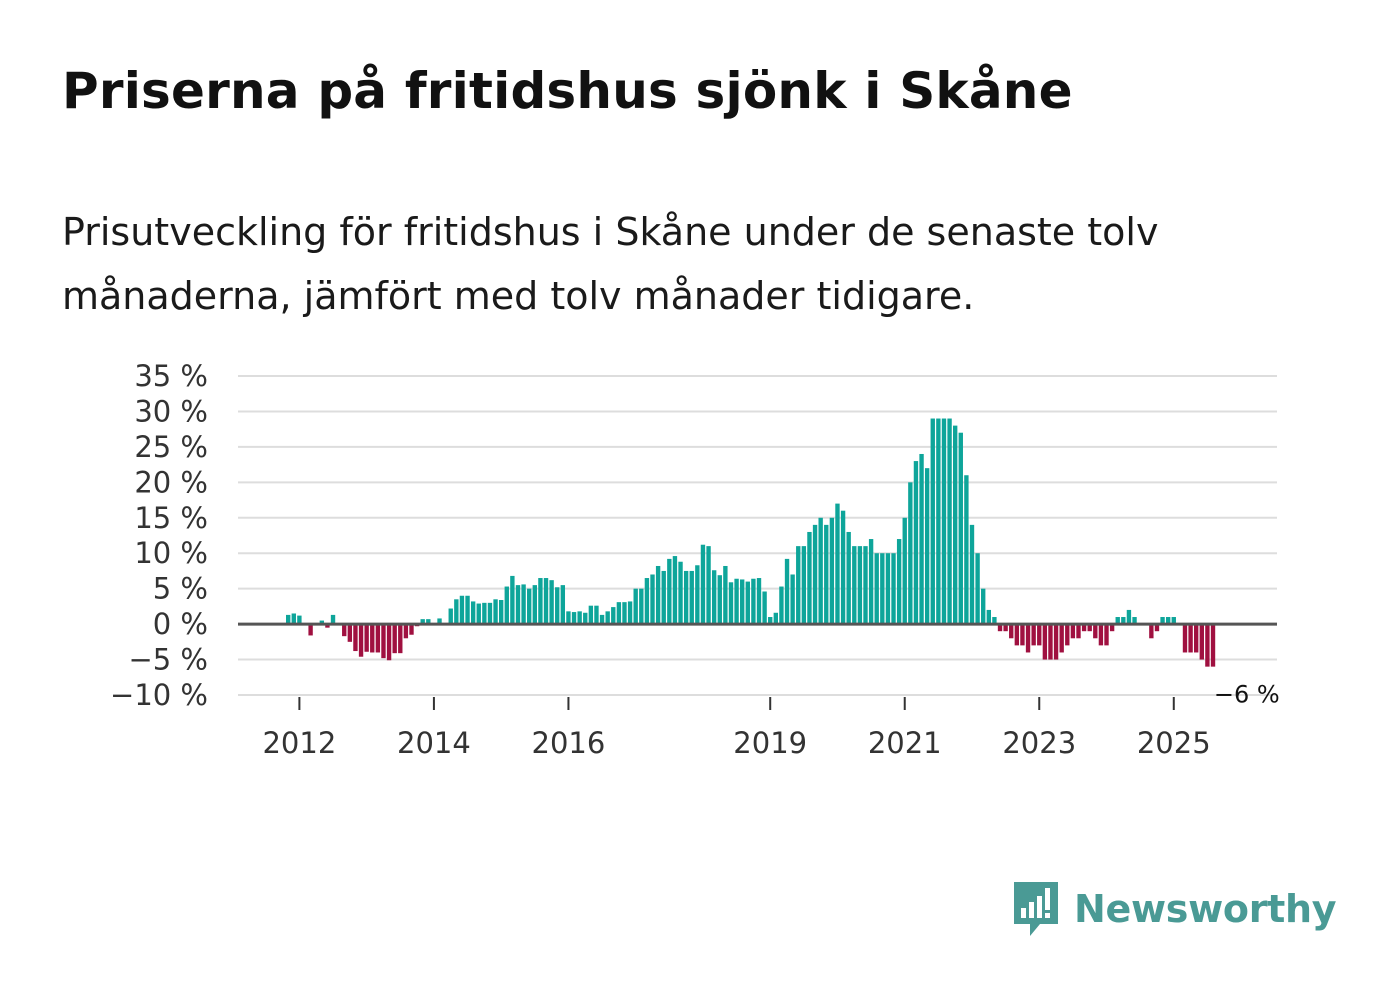  What do you see at coordinates (180, 589) in the screenshot?
I see `y-tick-label: 5 %` at bounding box center [180, 589].